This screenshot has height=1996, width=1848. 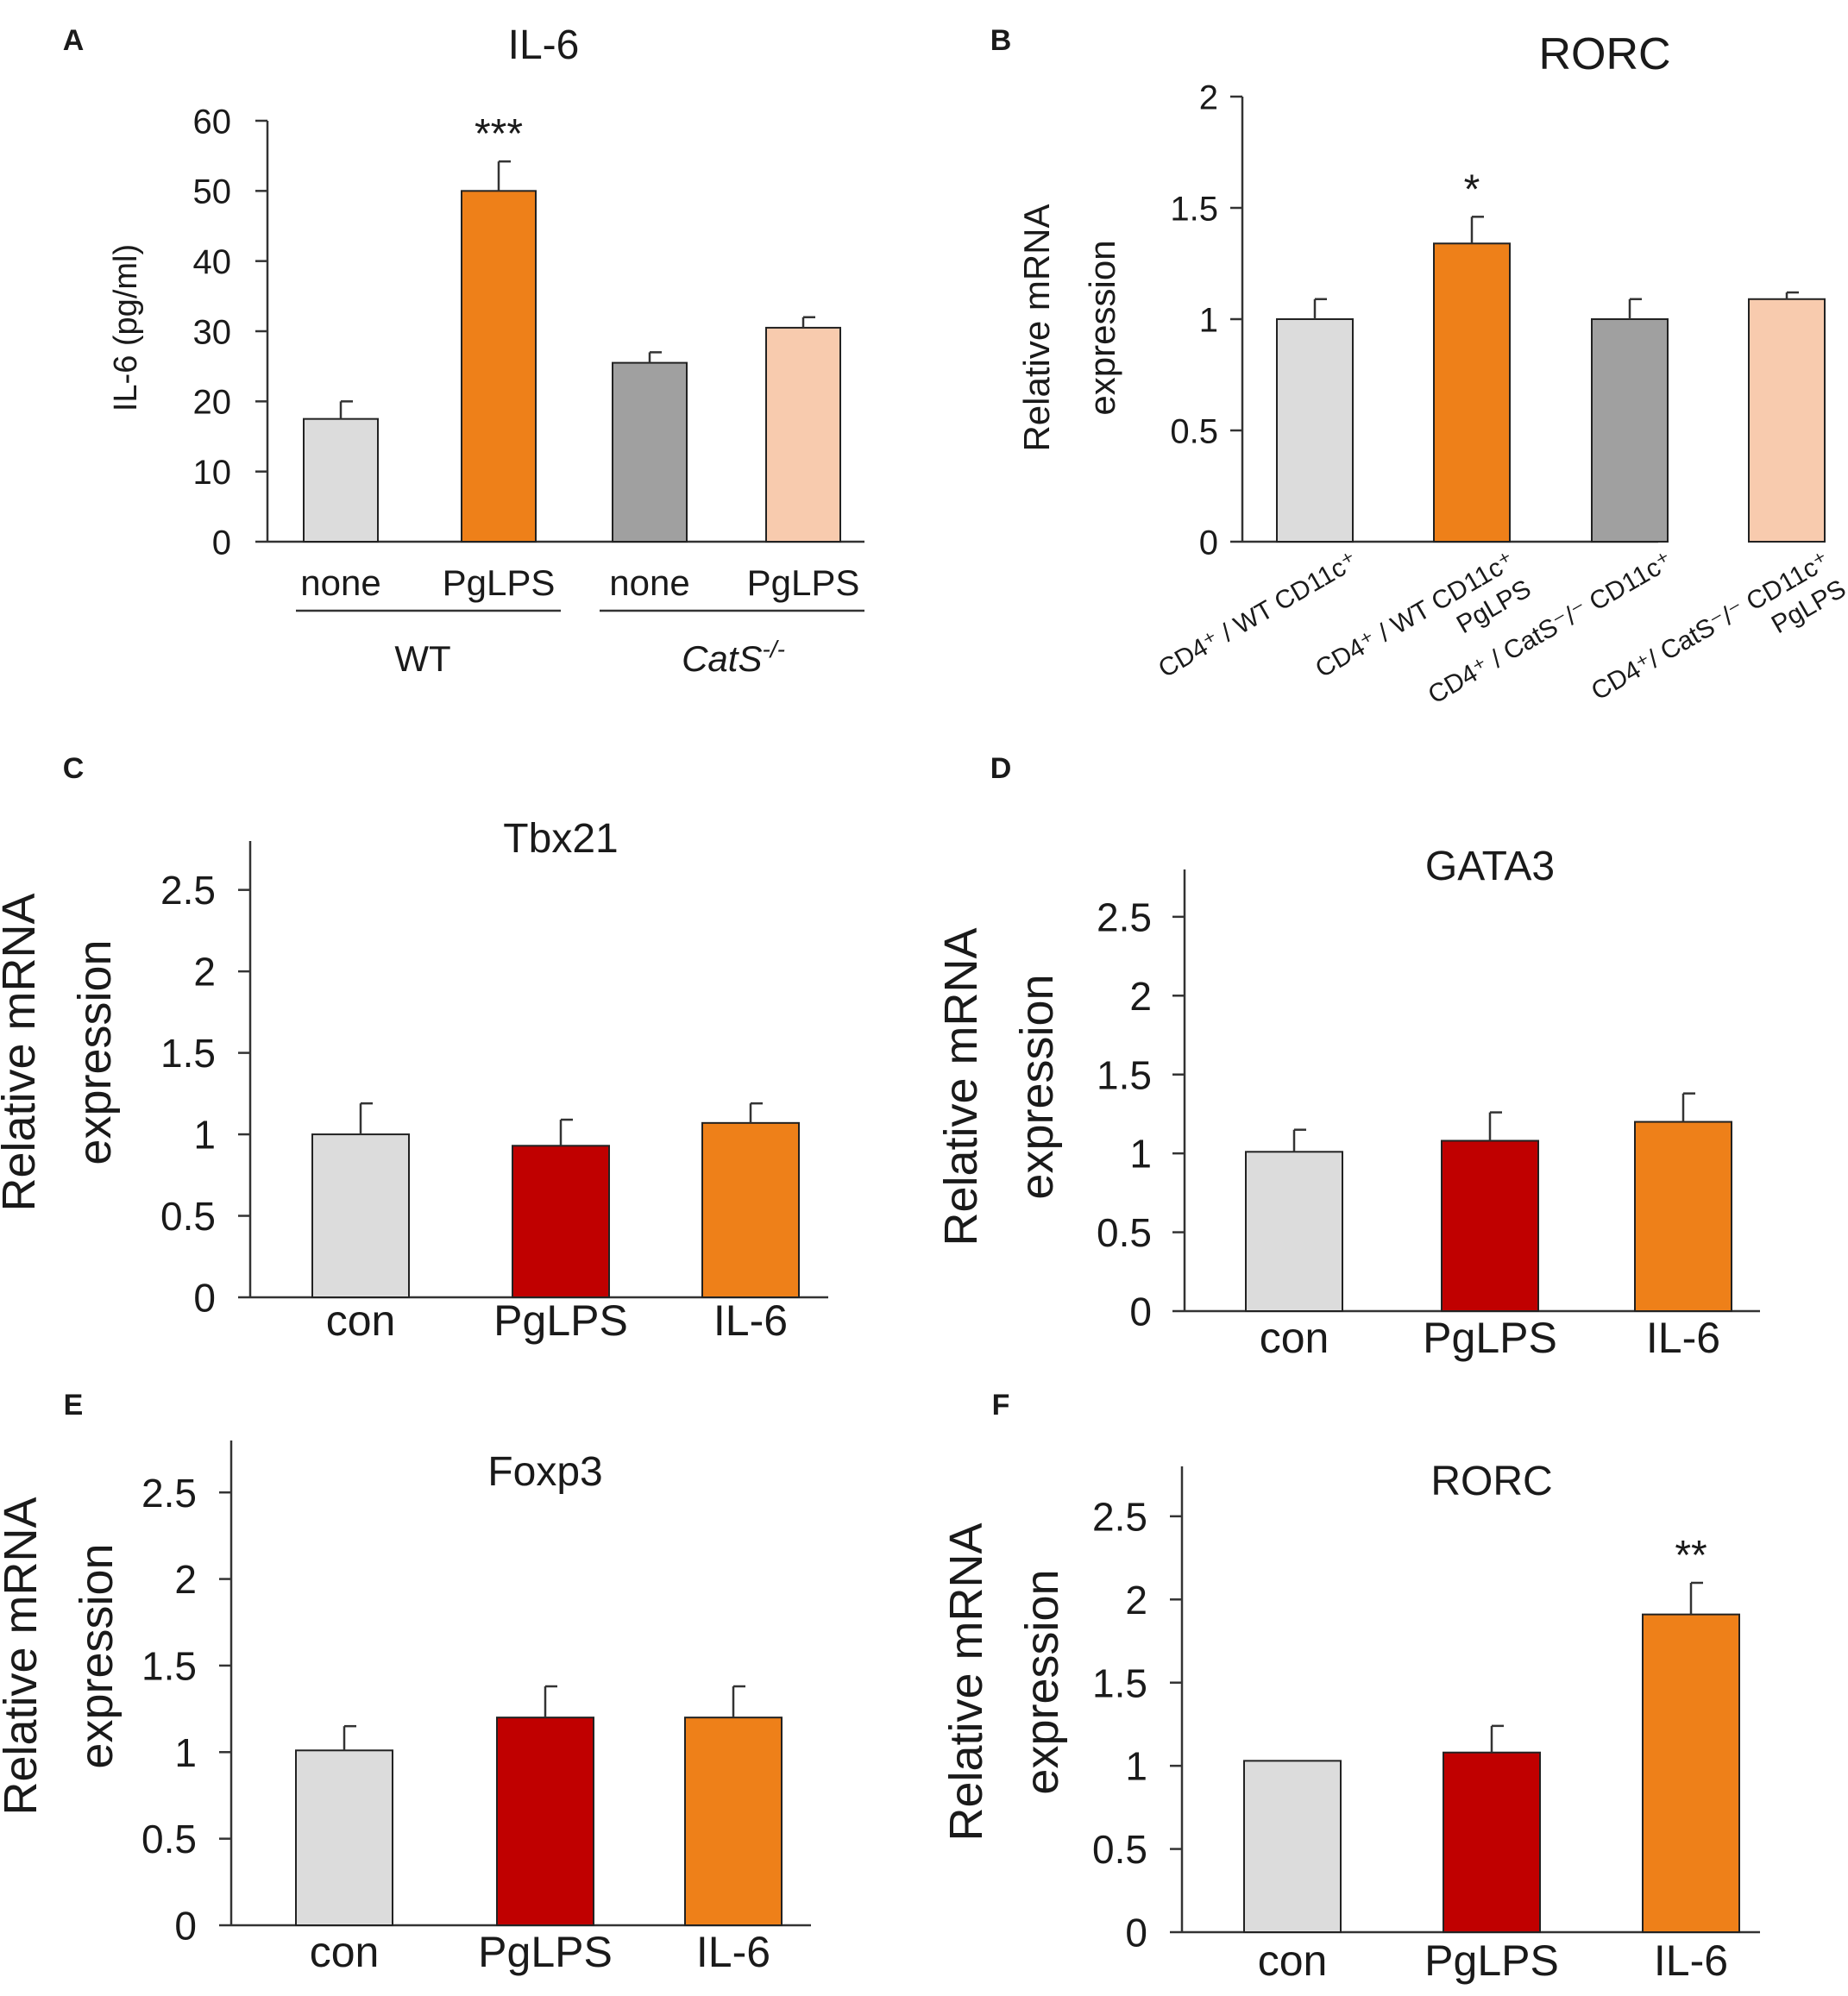 What do you see at coordinates (561, 839) in the screenshot?
I see `chart-title: Tbx21` at bounding box center [561, 839].